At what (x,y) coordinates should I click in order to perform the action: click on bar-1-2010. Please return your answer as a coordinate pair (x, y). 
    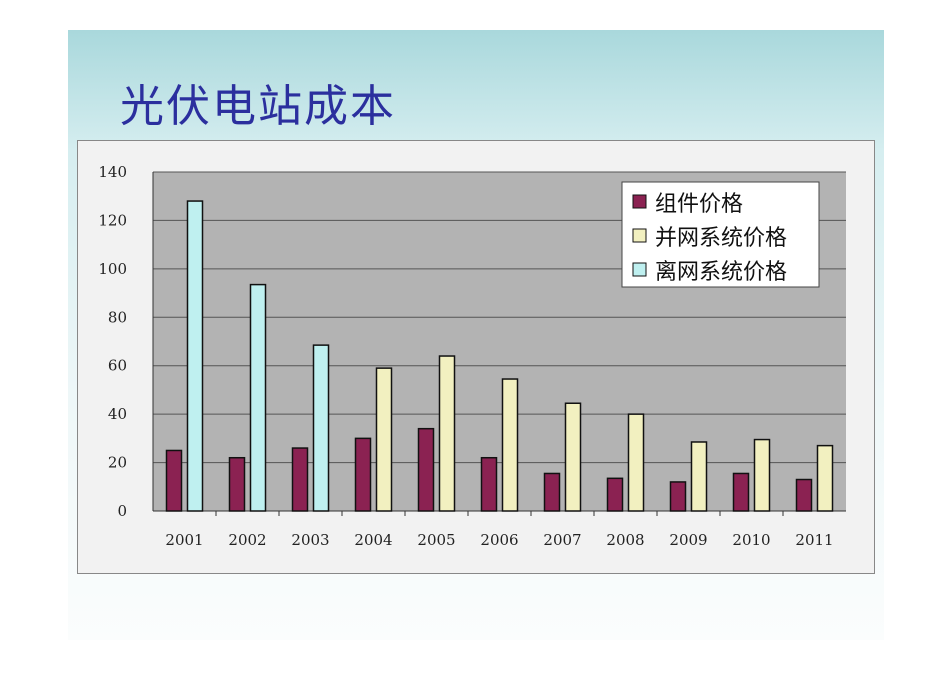
    Looking at the image, I should click on (741, 492).